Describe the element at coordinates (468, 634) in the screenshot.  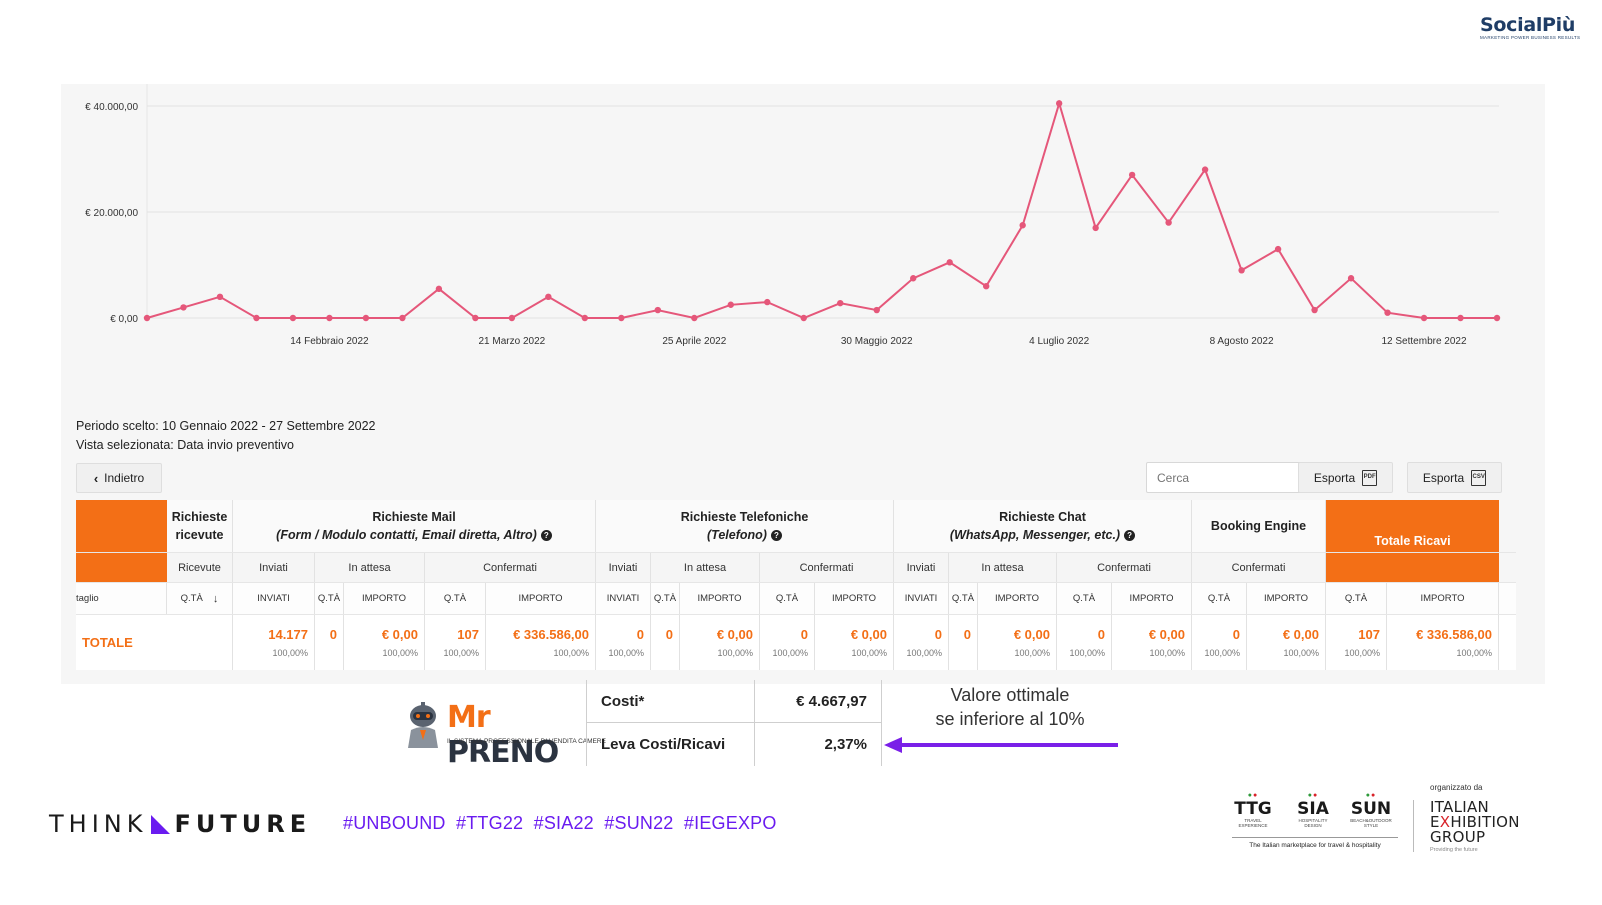
I see `cell-value: 107` at that location.